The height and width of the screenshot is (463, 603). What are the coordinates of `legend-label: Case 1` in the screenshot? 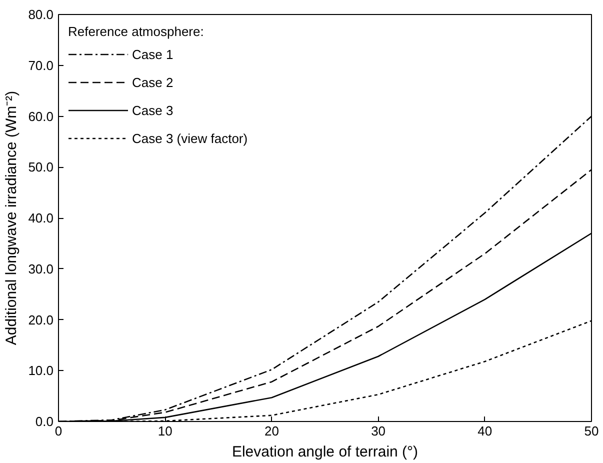 It's located at (153, 54).